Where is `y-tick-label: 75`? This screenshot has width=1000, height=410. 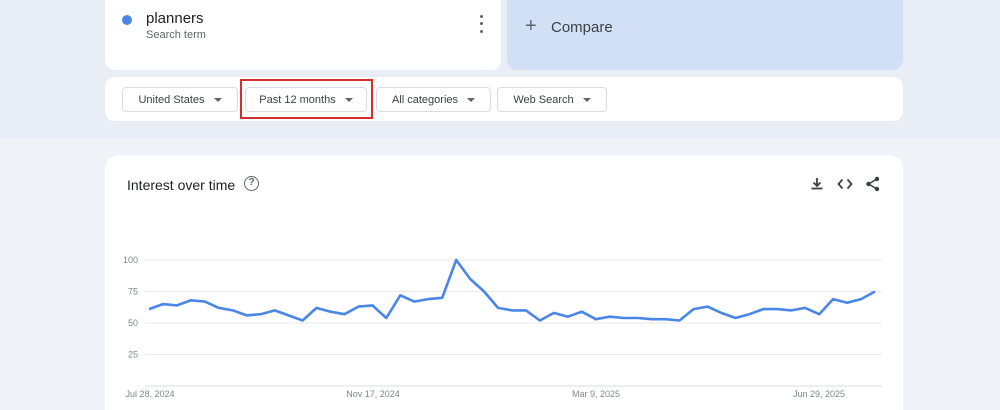 y-tick-label: 75 is located at coordinates (133, 292).